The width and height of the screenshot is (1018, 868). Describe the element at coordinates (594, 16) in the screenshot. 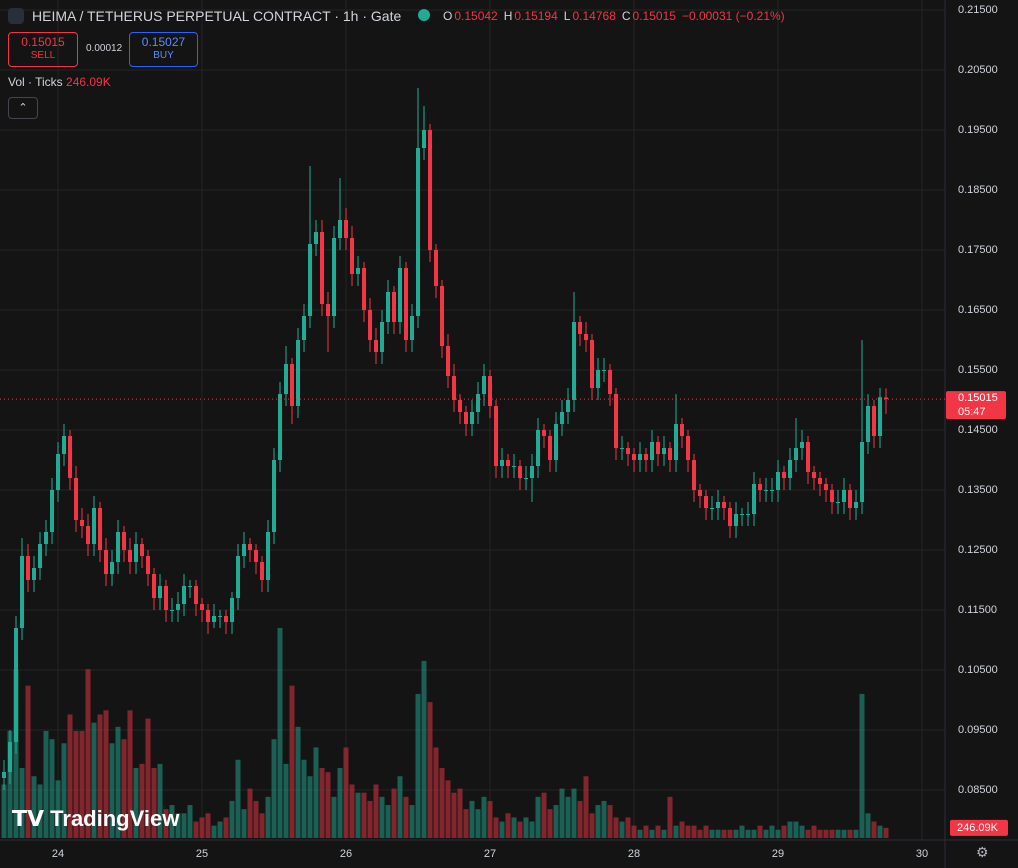

I see `legend-item: 0.14768` at that location.